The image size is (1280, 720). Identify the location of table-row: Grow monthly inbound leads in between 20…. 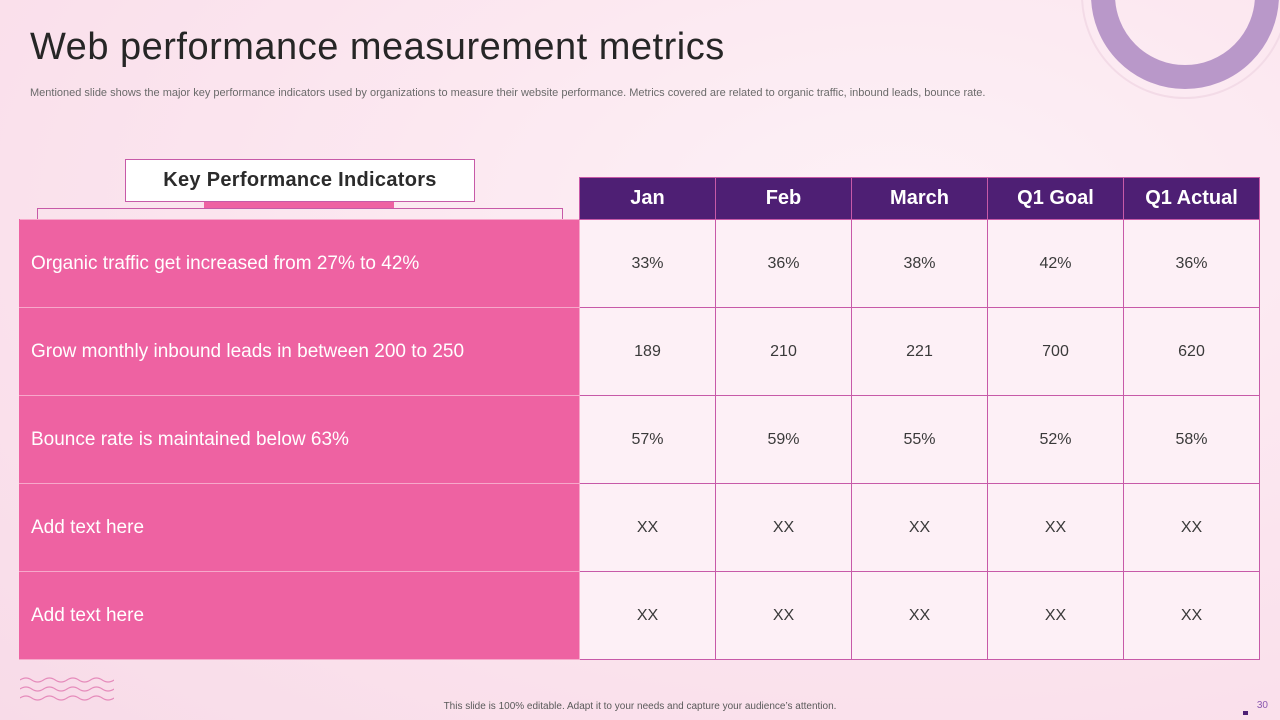
(639, 351).